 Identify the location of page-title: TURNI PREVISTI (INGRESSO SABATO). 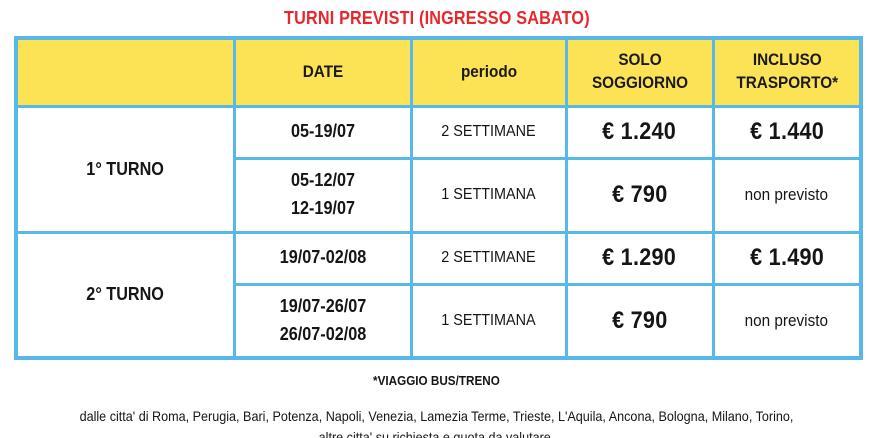
(436, 14).